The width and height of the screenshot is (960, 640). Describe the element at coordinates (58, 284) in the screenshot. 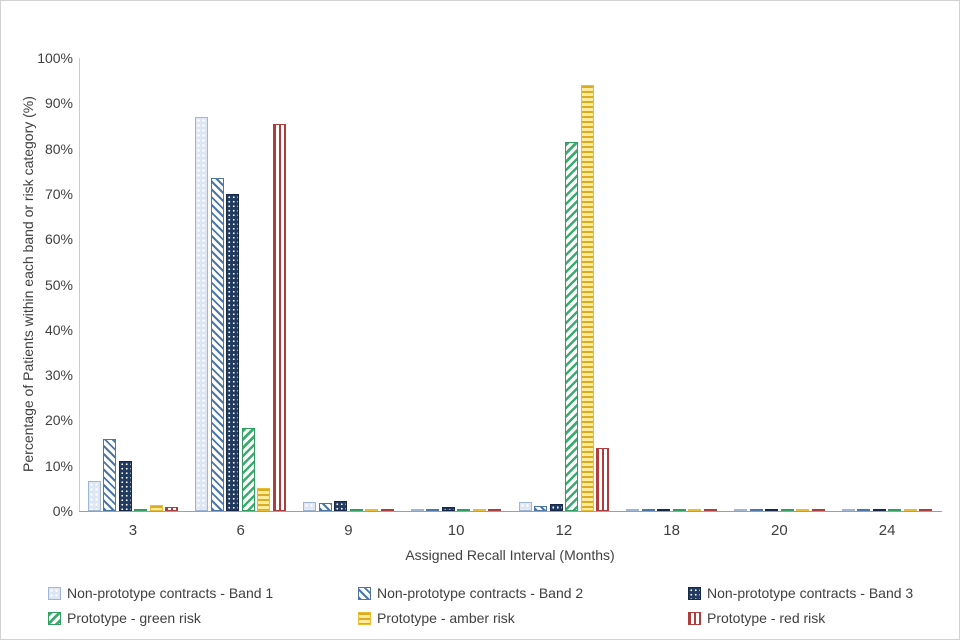

I see `y-tick-label: 50%` at that location.